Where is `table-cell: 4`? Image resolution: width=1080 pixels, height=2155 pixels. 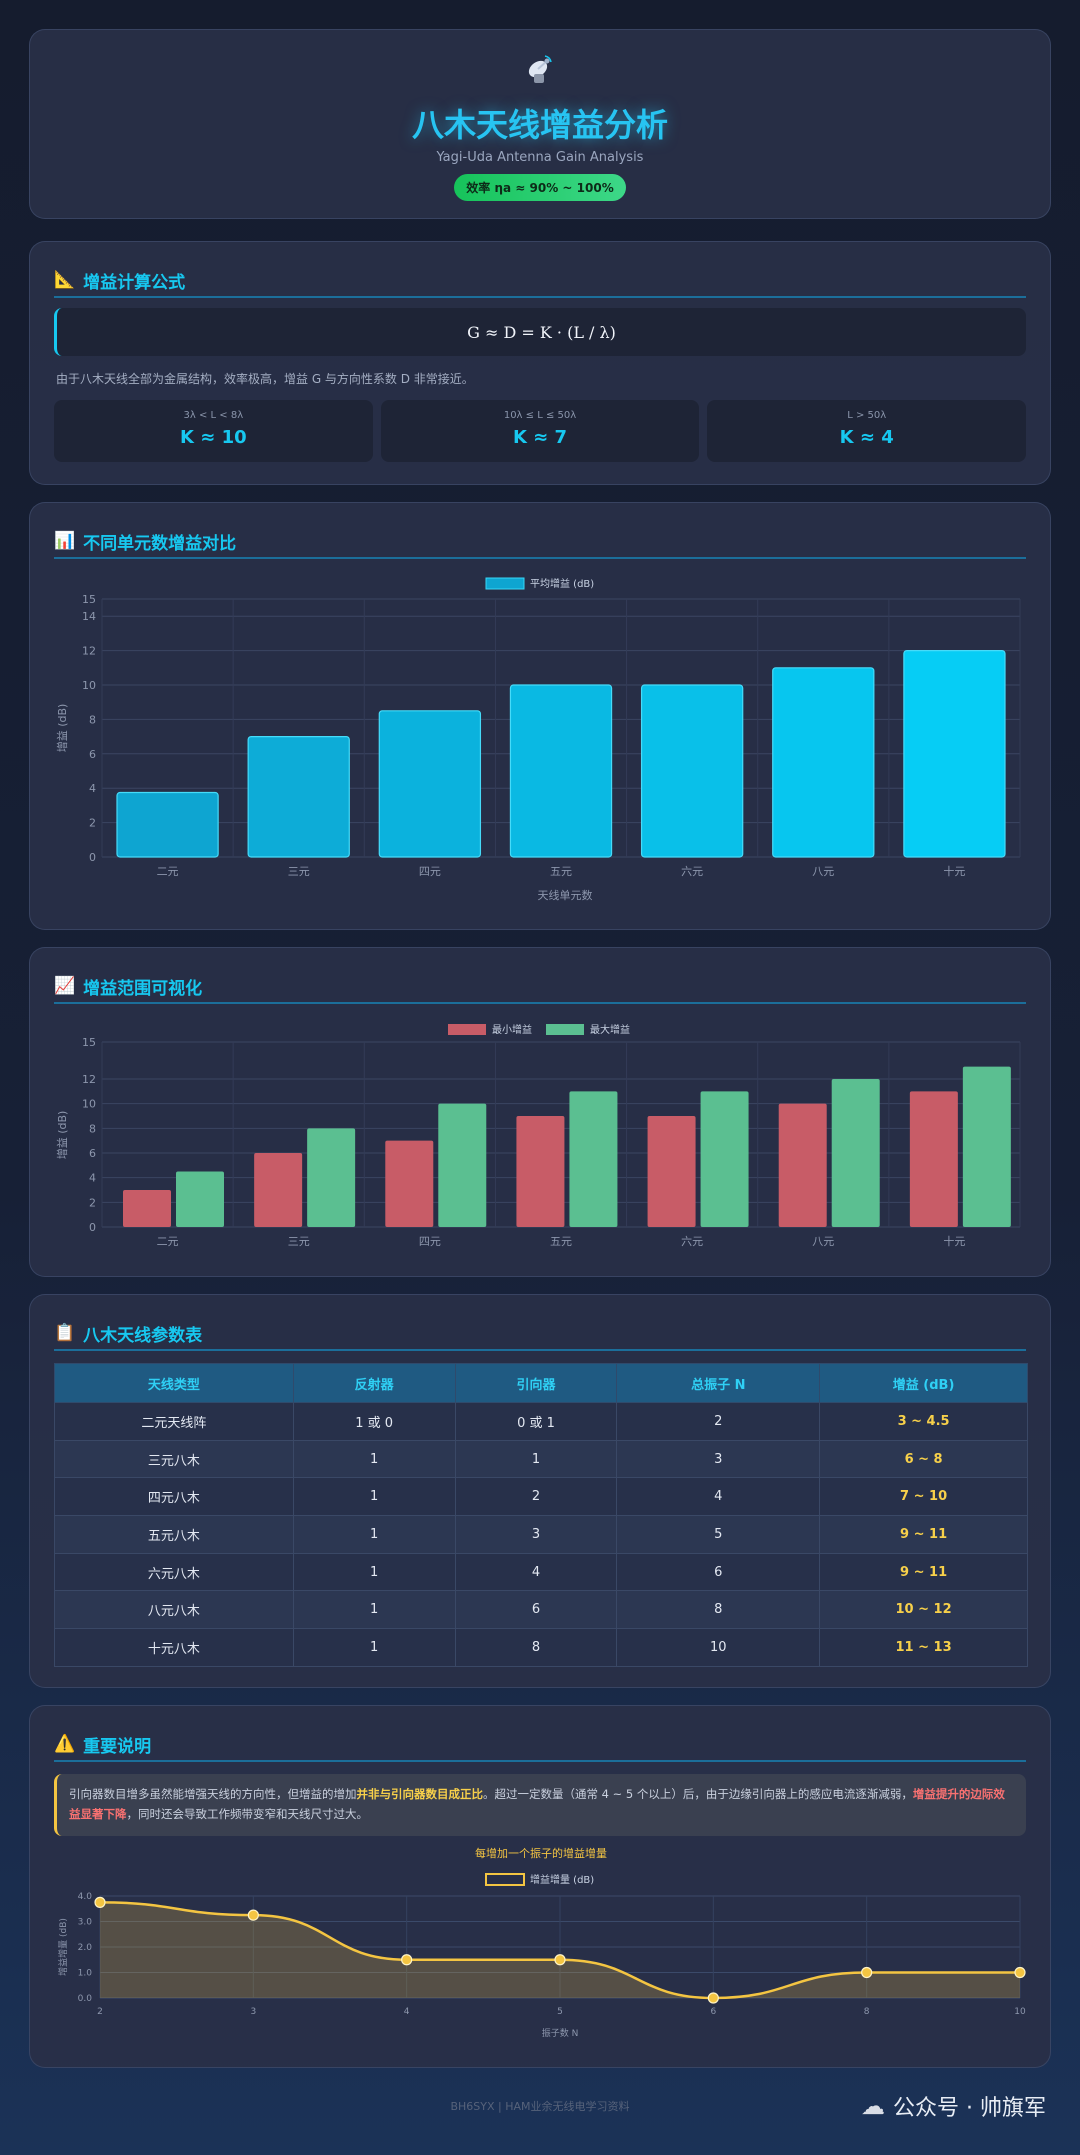 table-cell: 4 is located at coordinates (718, 1497).